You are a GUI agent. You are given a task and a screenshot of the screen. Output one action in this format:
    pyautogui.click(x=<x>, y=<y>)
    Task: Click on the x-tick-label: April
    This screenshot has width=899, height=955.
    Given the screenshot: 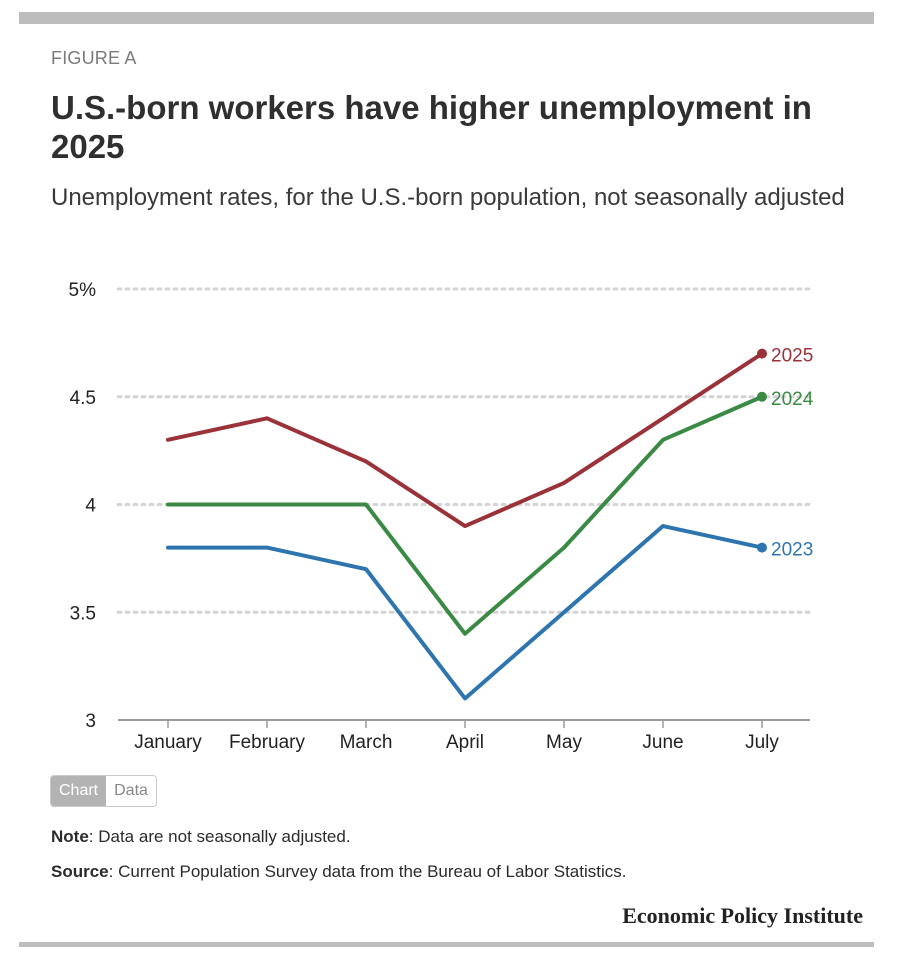 What is the action you would take?
    pyautogui.click(x=465, y=742)
    